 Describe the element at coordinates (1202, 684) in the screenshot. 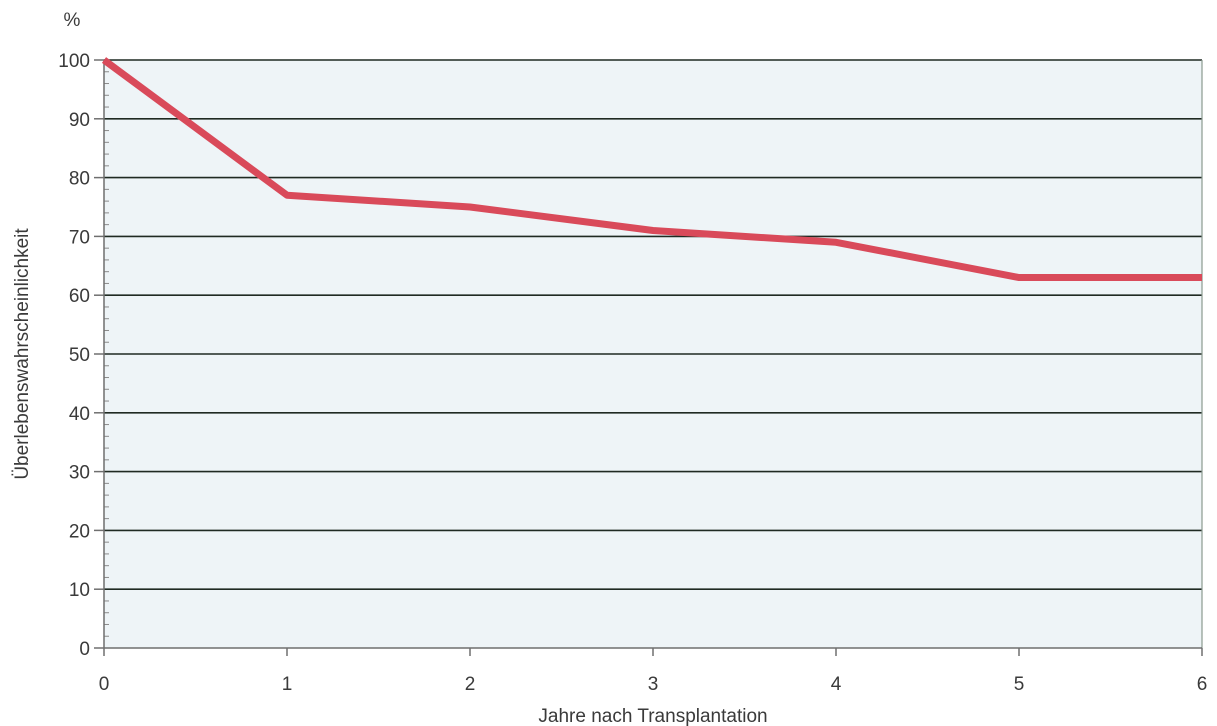

I see `x-tick-label: 6` at that location.